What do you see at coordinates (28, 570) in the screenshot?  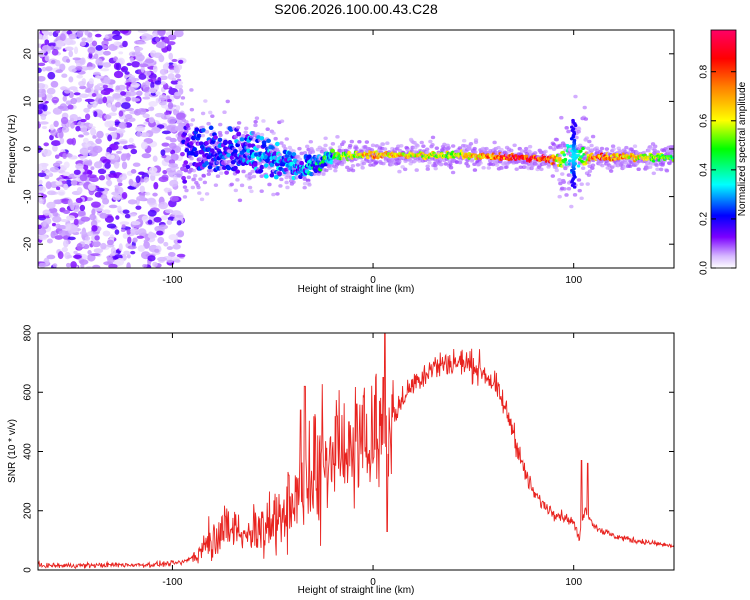 I see `snr-y-tick-label: 0` at bounding box center [28, 570].